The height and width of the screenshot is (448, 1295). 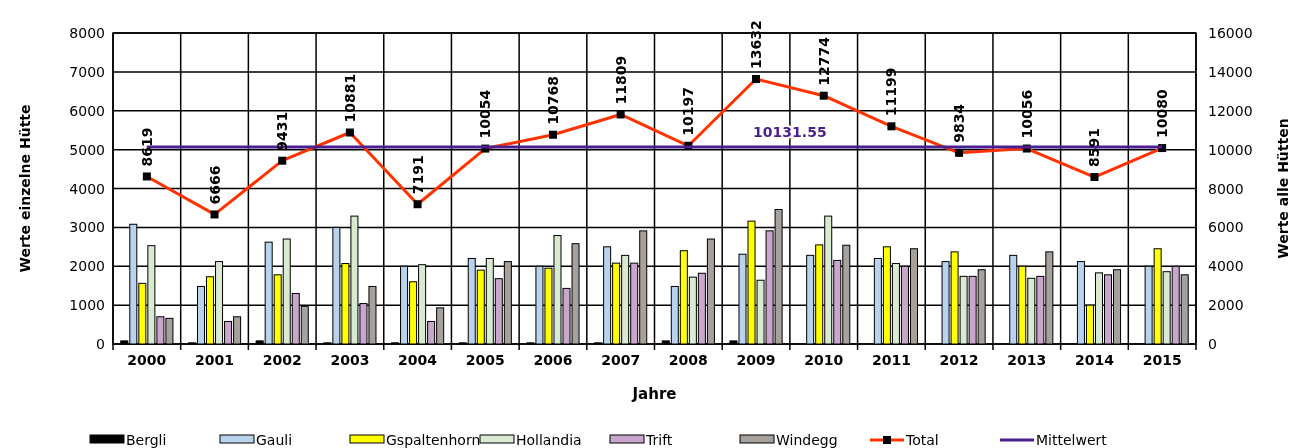 I want to click on x-tick-label: 2012, so click(x=959, y=360).